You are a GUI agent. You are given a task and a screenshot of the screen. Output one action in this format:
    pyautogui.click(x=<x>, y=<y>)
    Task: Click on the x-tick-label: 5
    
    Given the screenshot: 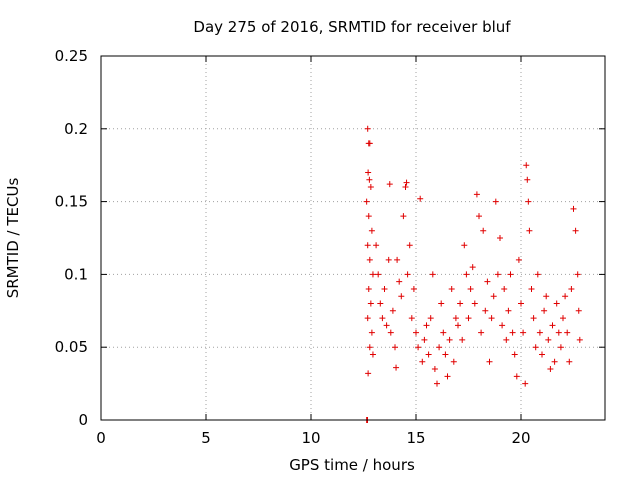 What is the action you would take?
    pyautogui.click(x=206, y=438)
    